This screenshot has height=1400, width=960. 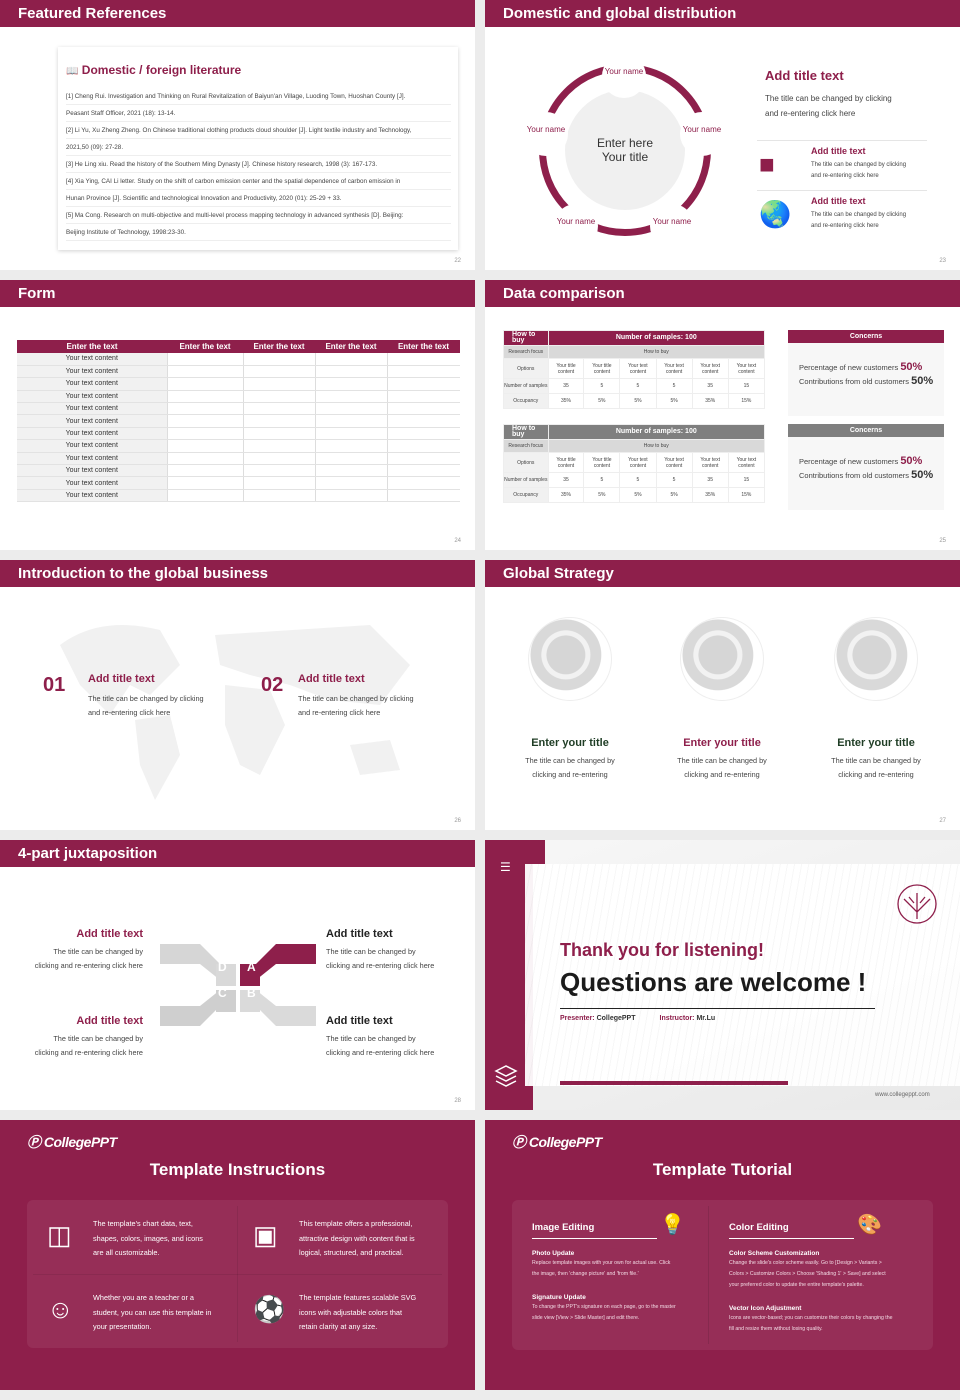 I want to click on table-cell: 5, so click(x=674, y=480).